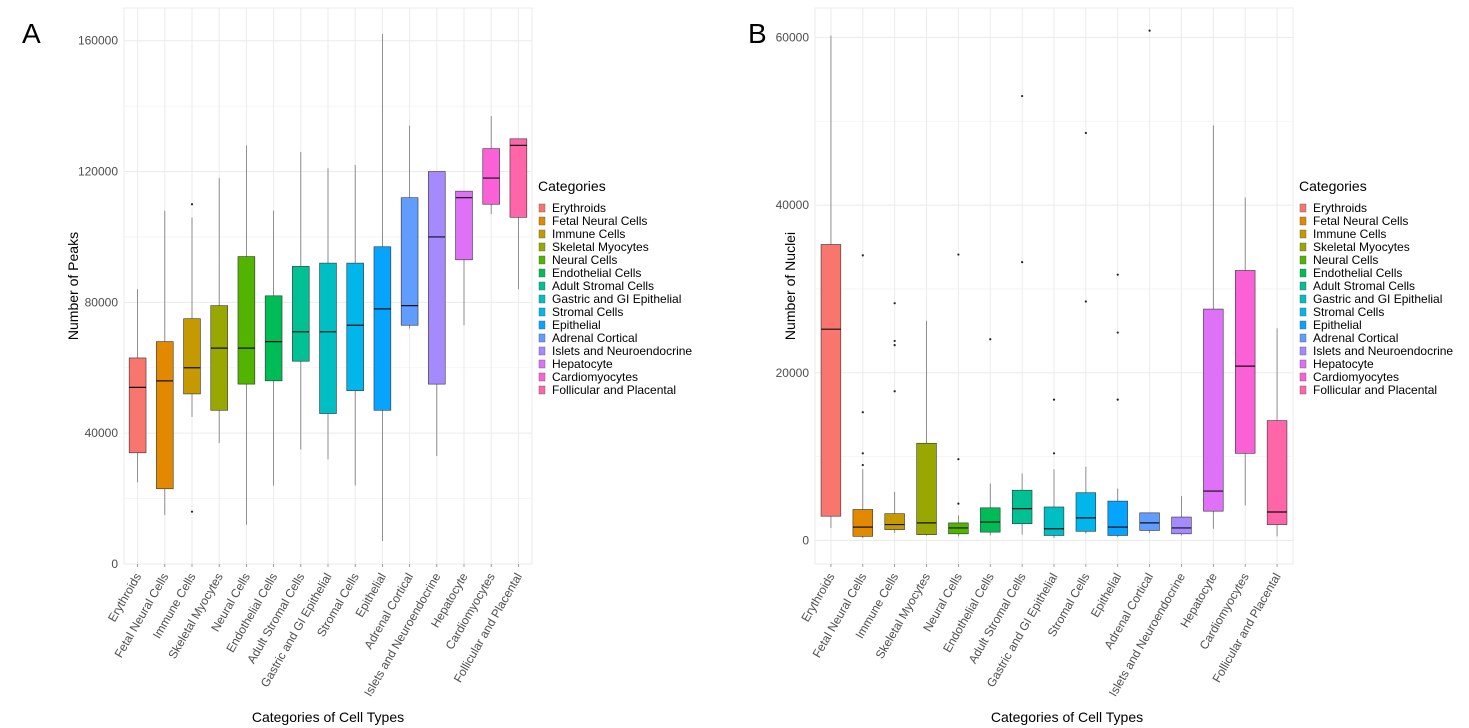 The width and height of the screenshot is (1469, 728). What do you see at coordinates (582, 364) in the screenshot?
I see `legend-label: Hepatocyte` at bounding box center [582, 364].